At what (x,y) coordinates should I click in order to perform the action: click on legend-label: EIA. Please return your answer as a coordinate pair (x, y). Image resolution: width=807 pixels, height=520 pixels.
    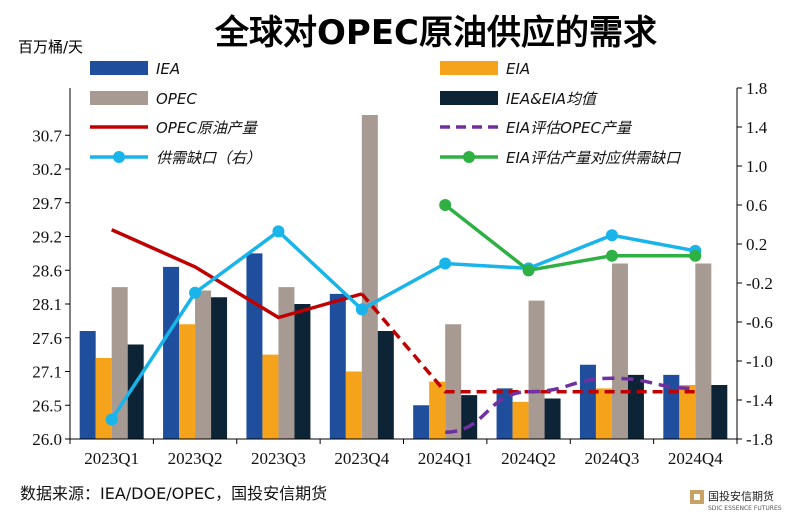
    Looking at the image, I should click on (518, 69).